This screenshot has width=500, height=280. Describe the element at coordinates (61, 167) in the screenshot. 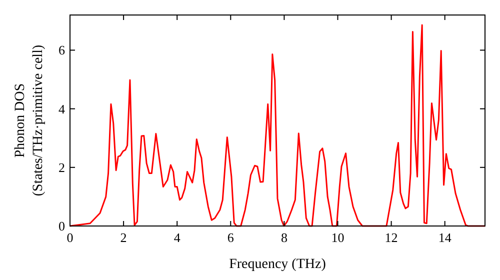

I see `y-tick-label: 2` at that location.